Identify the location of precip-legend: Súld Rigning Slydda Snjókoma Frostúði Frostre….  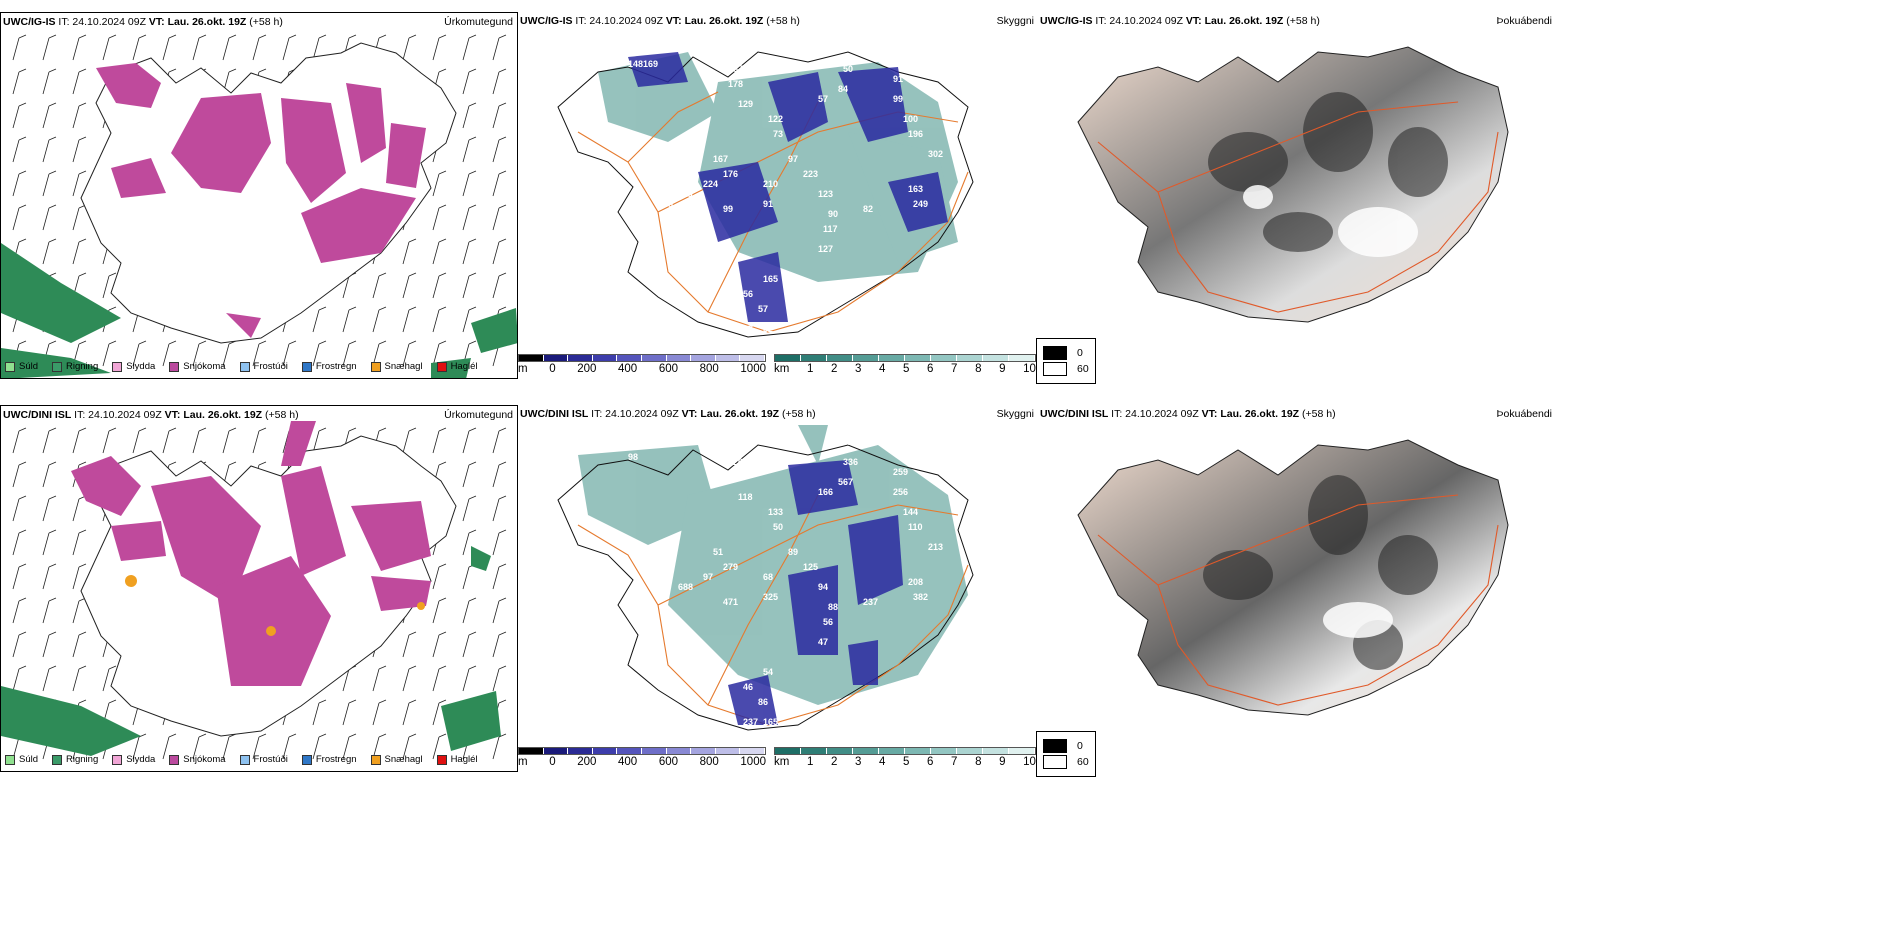
(241, 366).